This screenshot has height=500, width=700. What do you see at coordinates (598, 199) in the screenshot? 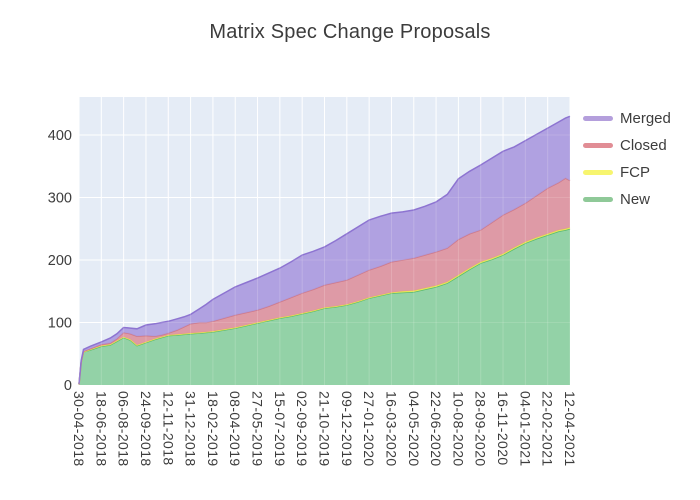
I see `new-swatch-icon` at bounding box center [598, 199].